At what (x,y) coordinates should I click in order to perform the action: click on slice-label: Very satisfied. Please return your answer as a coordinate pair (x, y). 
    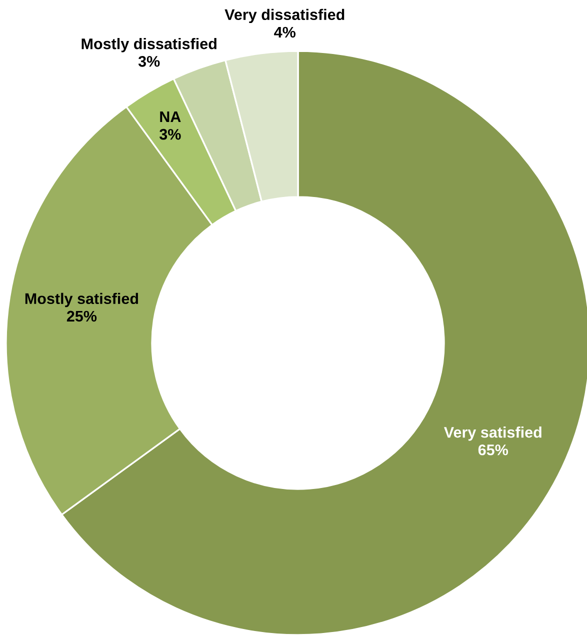
    Looking at the image, I should click on (493, 433).